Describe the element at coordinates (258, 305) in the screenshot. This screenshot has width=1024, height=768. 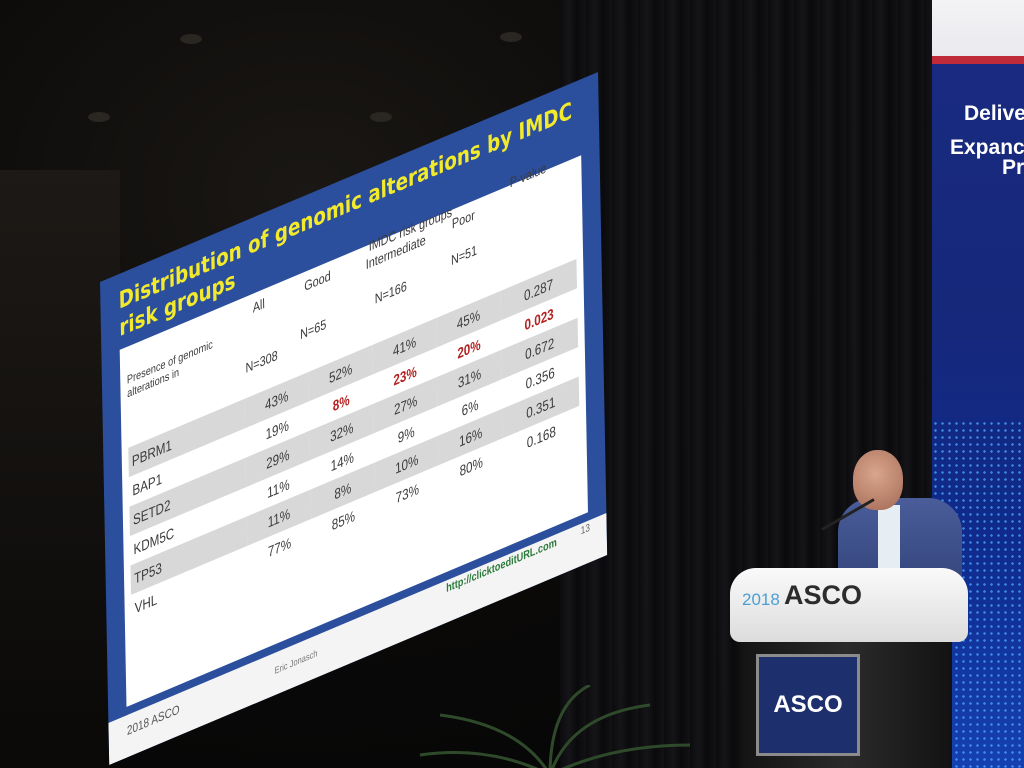
I see `header-all: All` at that location.